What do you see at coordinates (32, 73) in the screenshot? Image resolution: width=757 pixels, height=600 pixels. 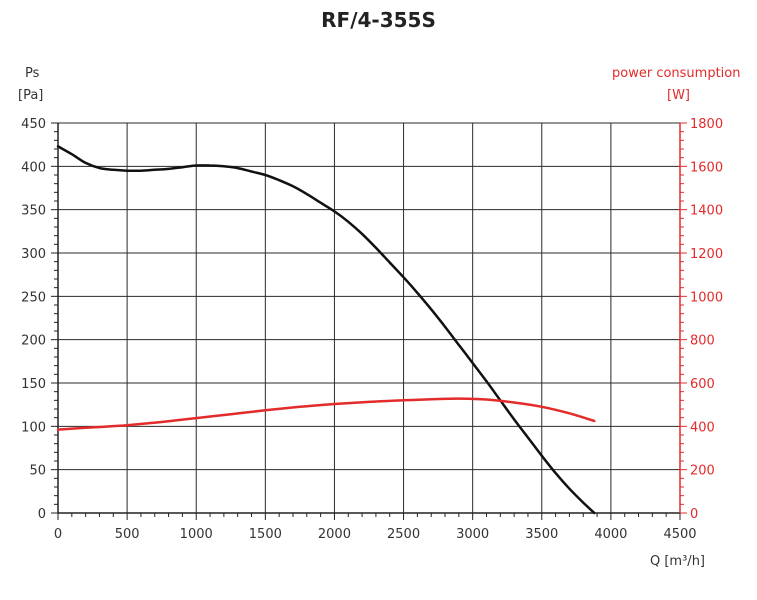 I see `left-axis-label-name: Ps` at bounding box center [32, 73].